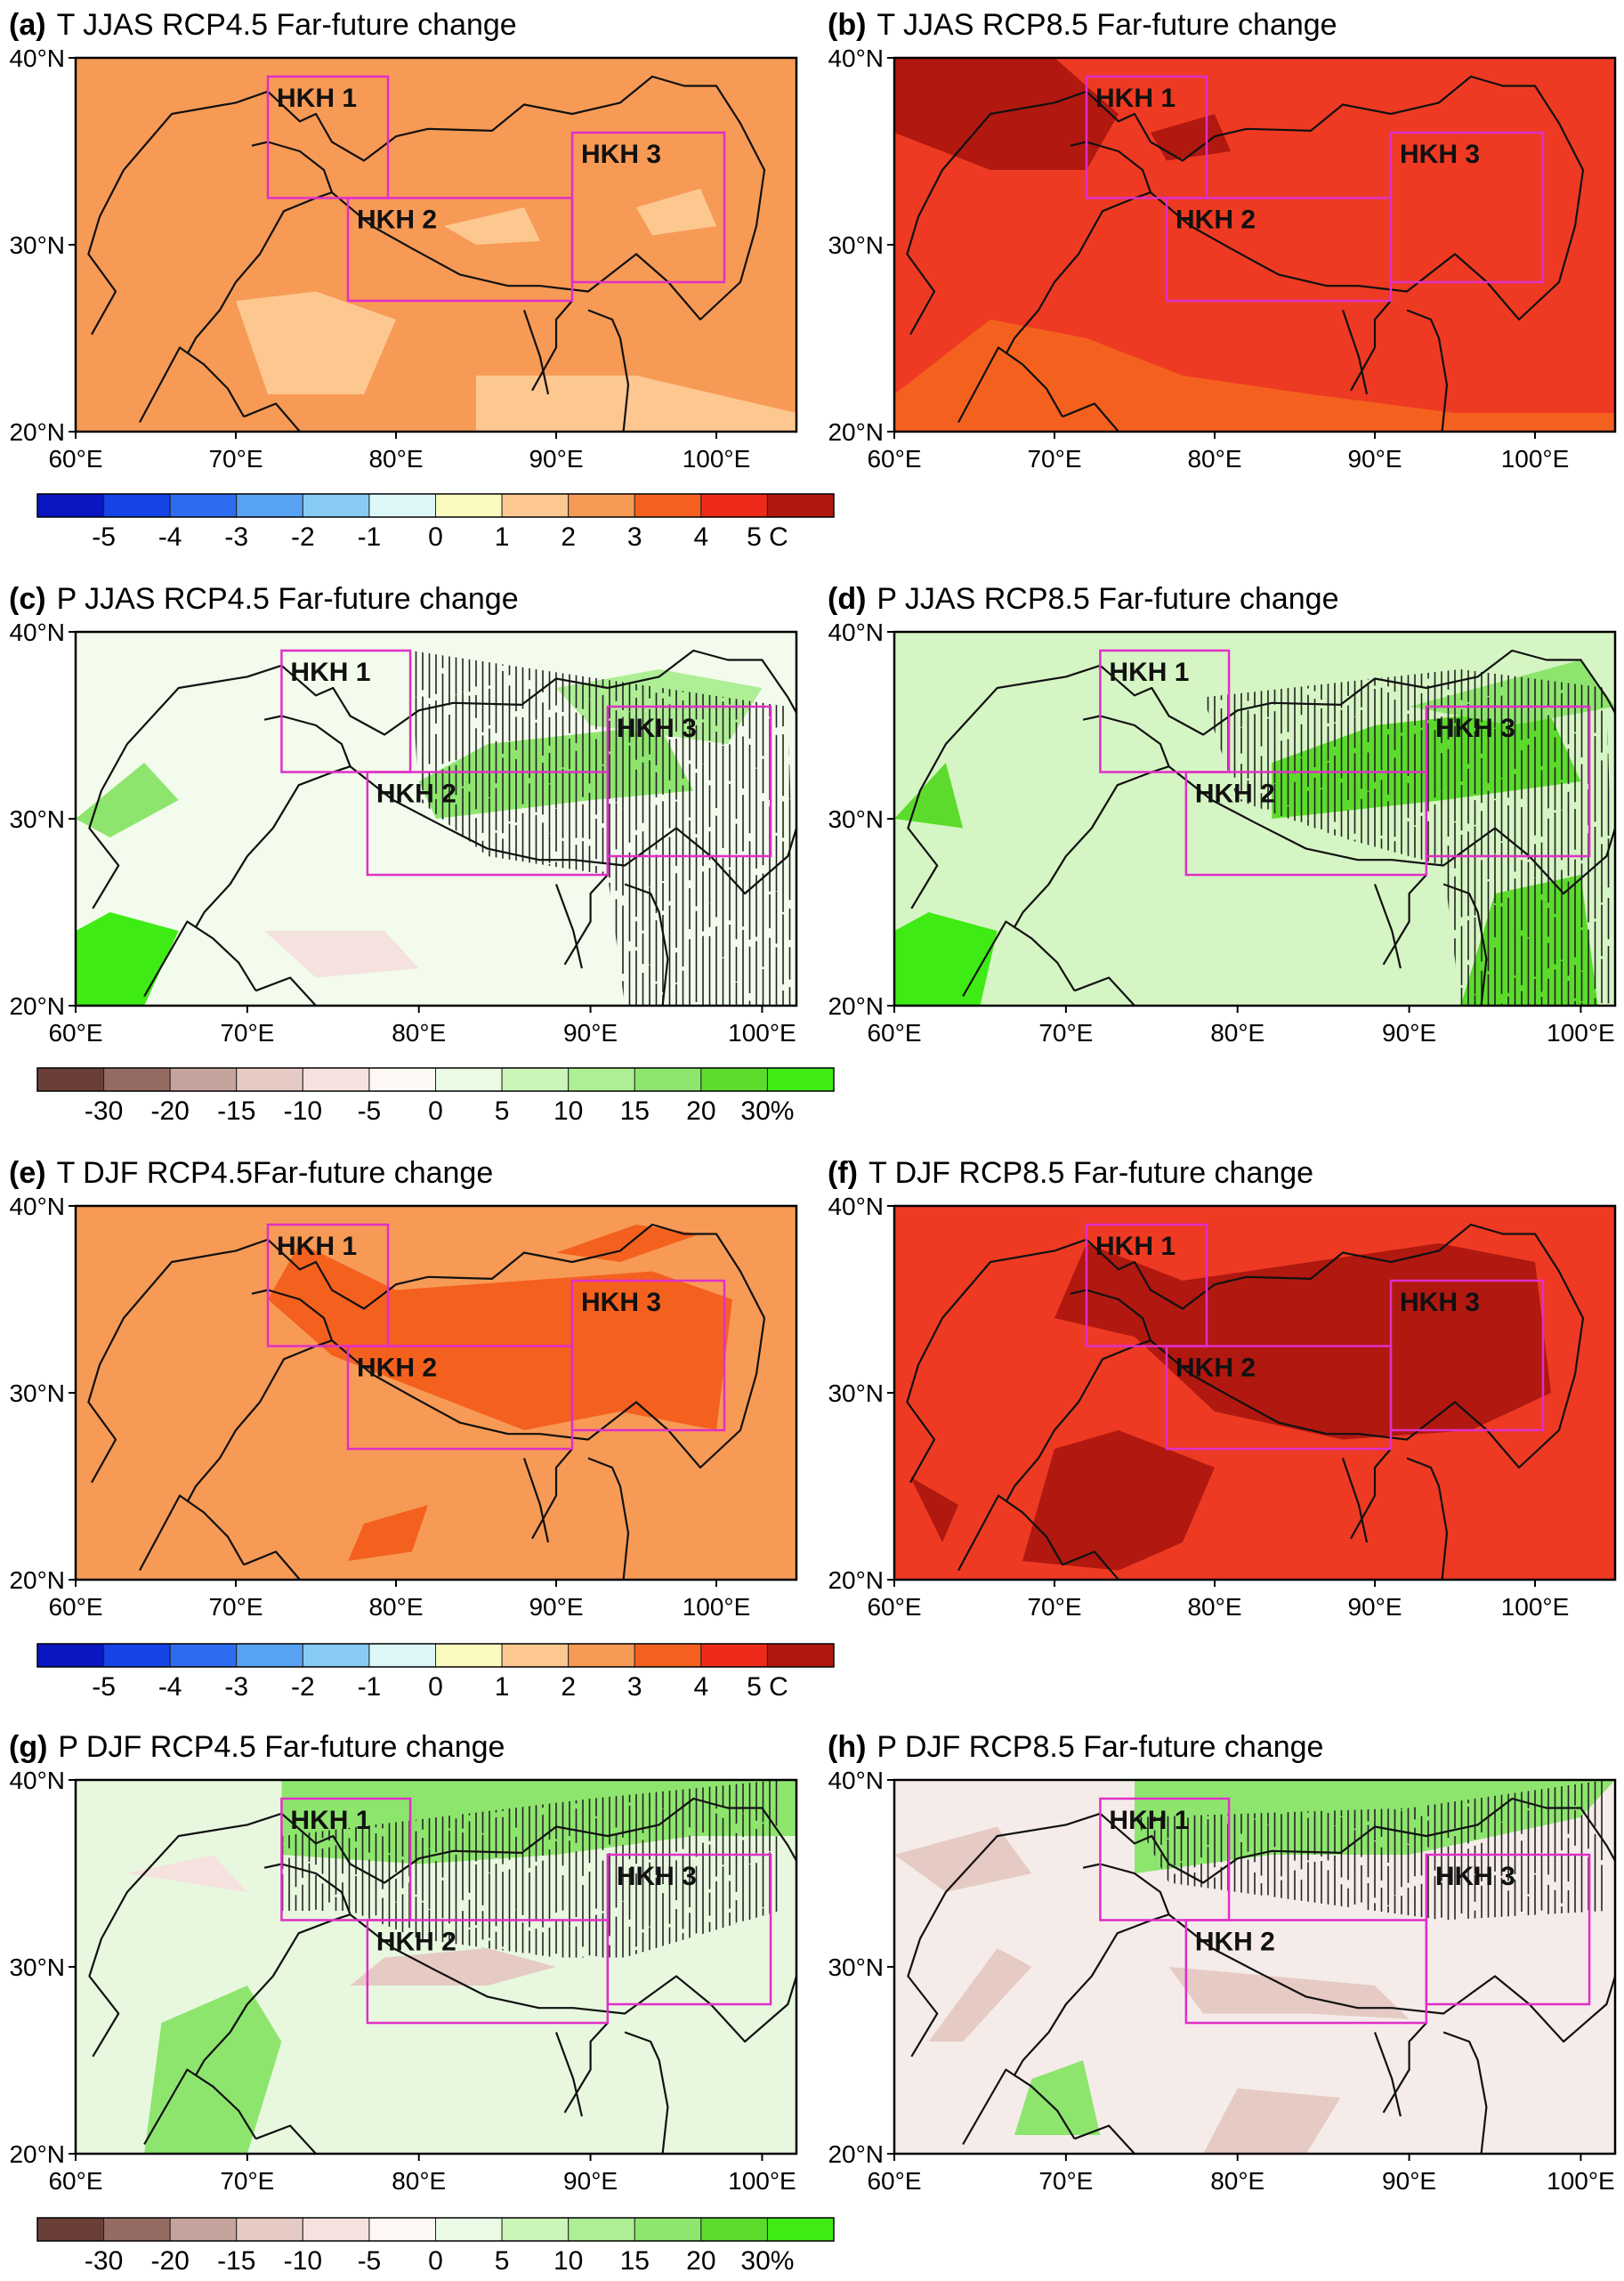 The width and height of the screenshot is (1624, 2281). Describe the element at coordinates (435, 1687) in the screenshot. I see `colorbar-label: 0` at that location.